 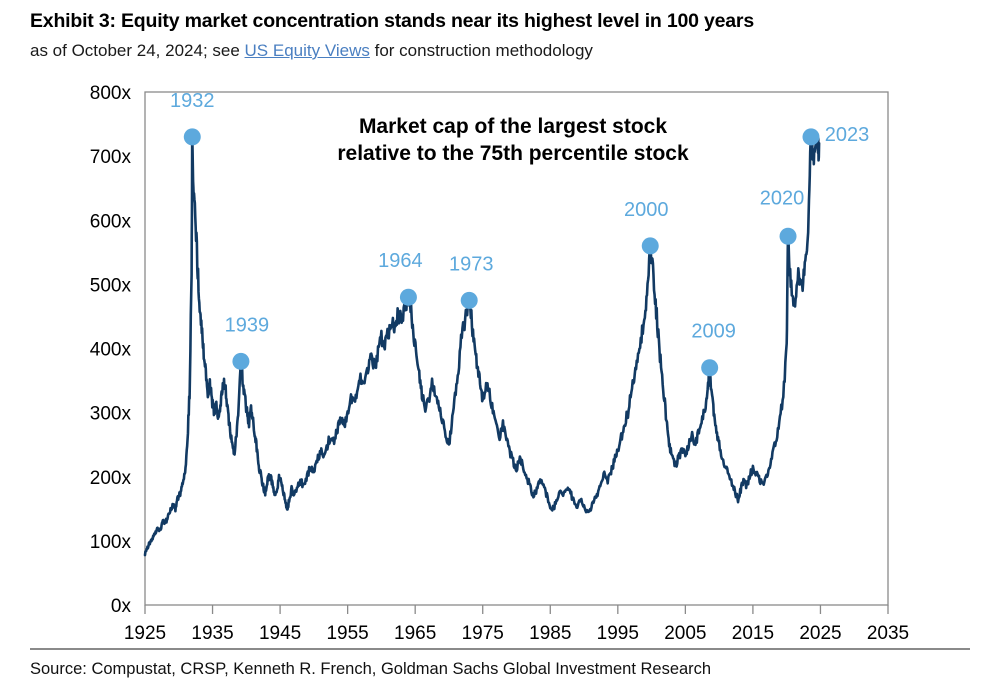 I want to click on y-axis-tick-labels: 0x 100x 200x 300x 400x 500x 600x 700x 800x, so click(x=111, y=350).